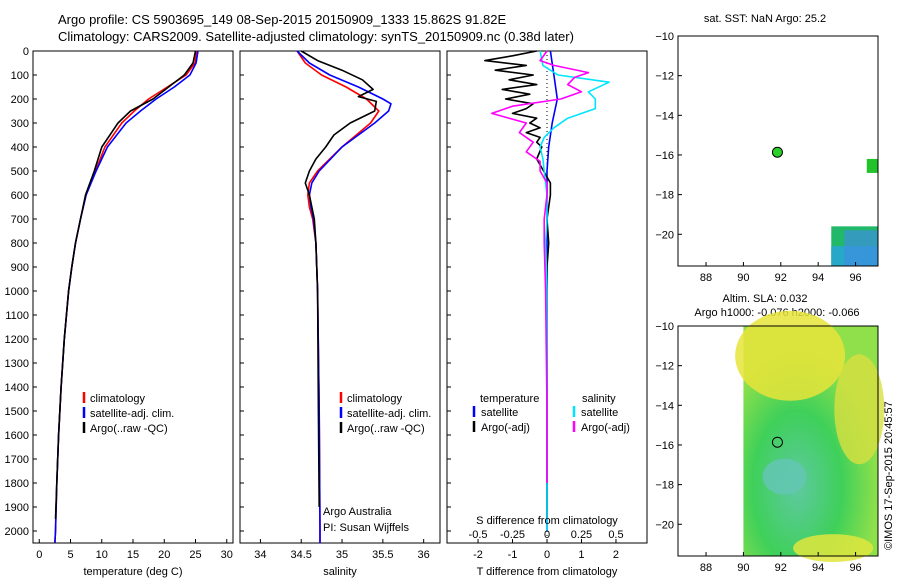  What do you see at coordinates (20, 268) in the screenshot?
I see `depth-tick-label: 900` at bounding box center [20, 268].